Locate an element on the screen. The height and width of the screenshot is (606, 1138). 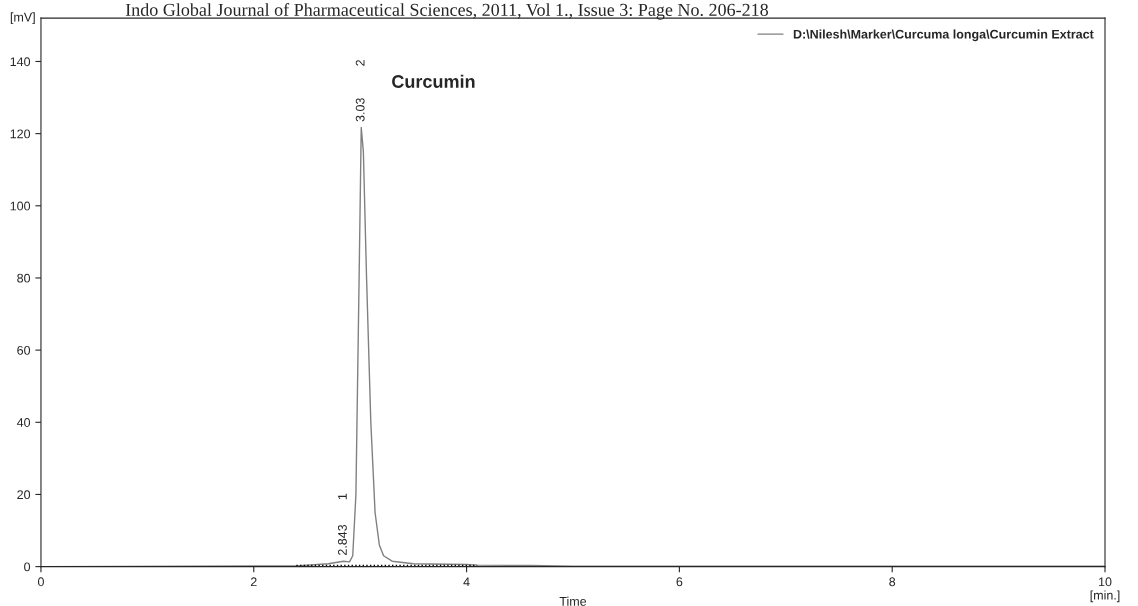
x-axis-title: Time is located at coordinates (573, 601).